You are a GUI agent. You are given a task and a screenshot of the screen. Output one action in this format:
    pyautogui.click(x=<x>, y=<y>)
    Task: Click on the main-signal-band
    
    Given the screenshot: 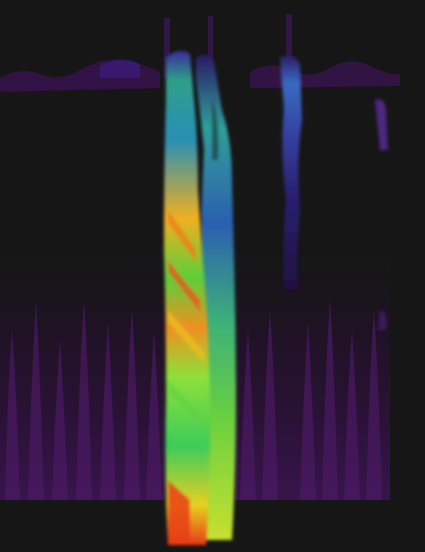 What is the action you would take?
    pyautogui.click(x=187, y=298)
    